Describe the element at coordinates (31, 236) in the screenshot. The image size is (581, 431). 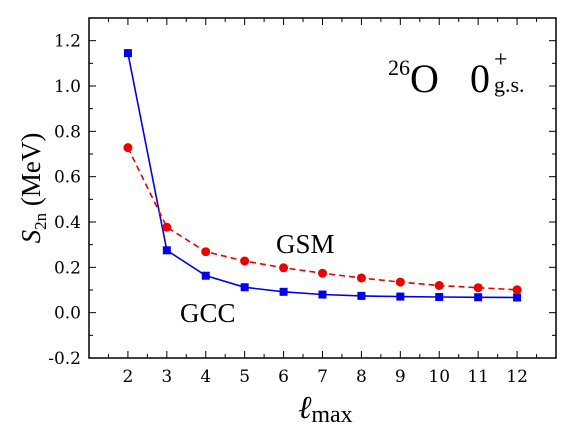
I see `y-axis-symbol: S` at that location.